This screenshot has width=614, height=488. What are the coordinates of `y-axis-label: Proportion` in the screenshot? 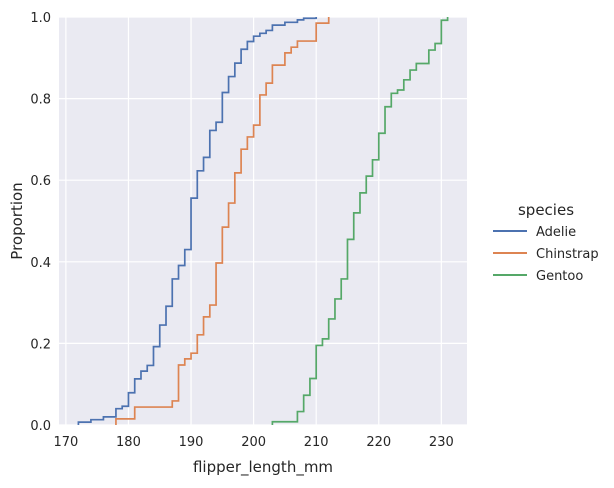 It's located at (17, 220).